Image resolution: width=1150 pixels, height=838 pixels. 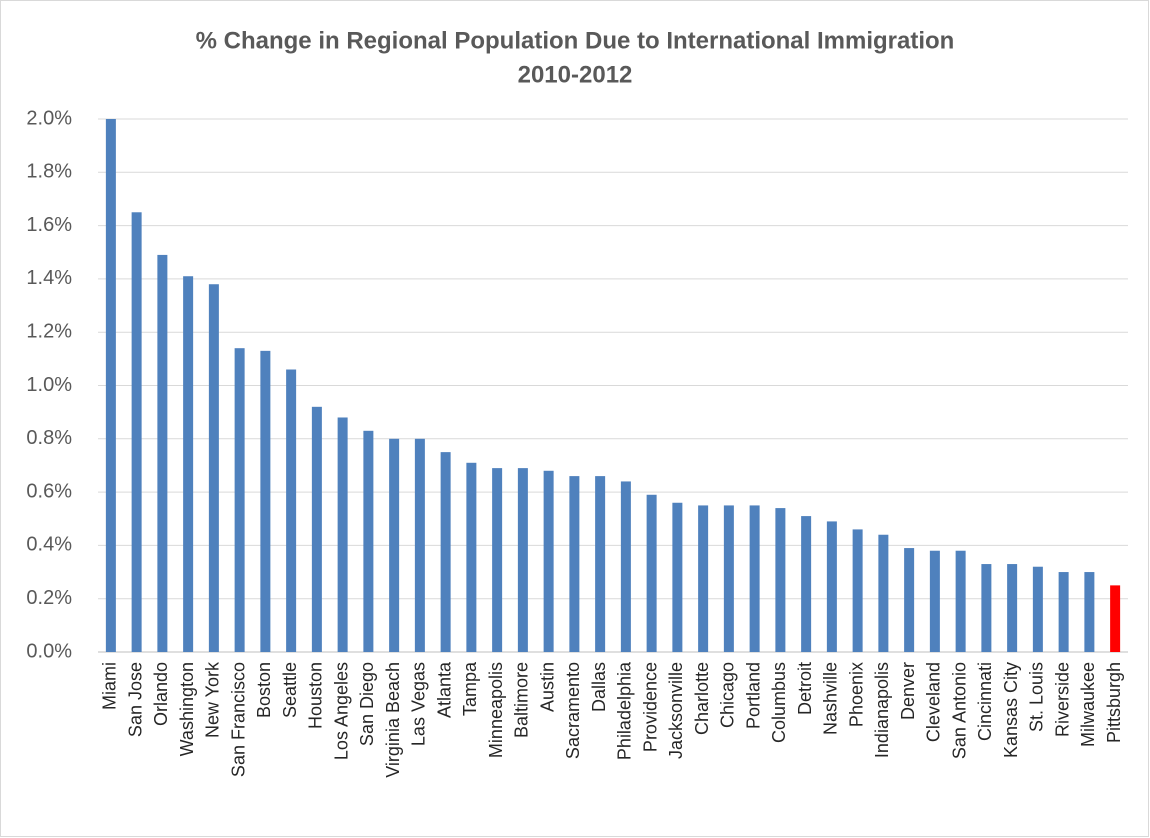 I want to click on x-tick-label: Seattle, so click(x=290, y=690).